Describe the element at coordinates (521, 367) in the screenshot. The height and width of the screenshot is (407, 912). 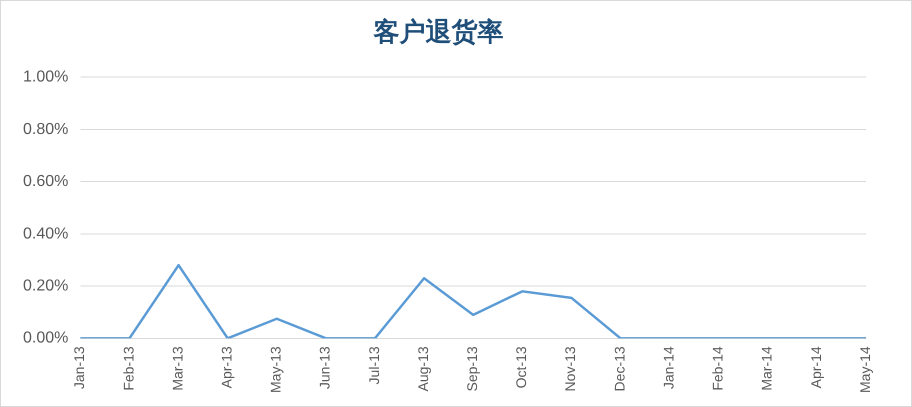
I see `x-tick-label: Oct-13` at that location.